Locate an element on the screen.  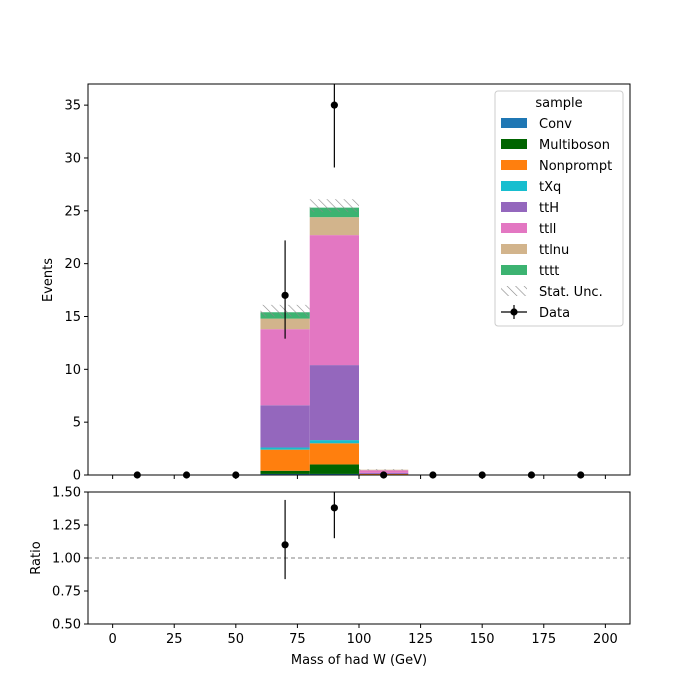
y-tick-label-ratio-1.00: 1.00 is located at coordinates (66, 559).